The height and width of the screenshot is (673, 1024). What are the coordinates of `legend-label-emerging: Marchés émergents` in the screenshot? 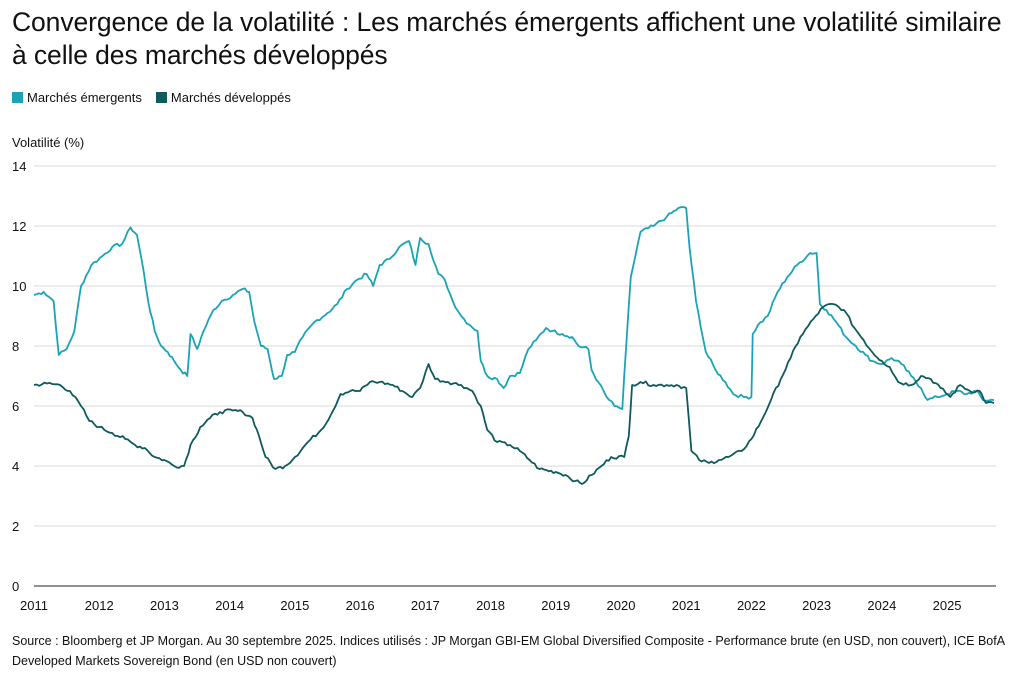 It's located at (84, 97).